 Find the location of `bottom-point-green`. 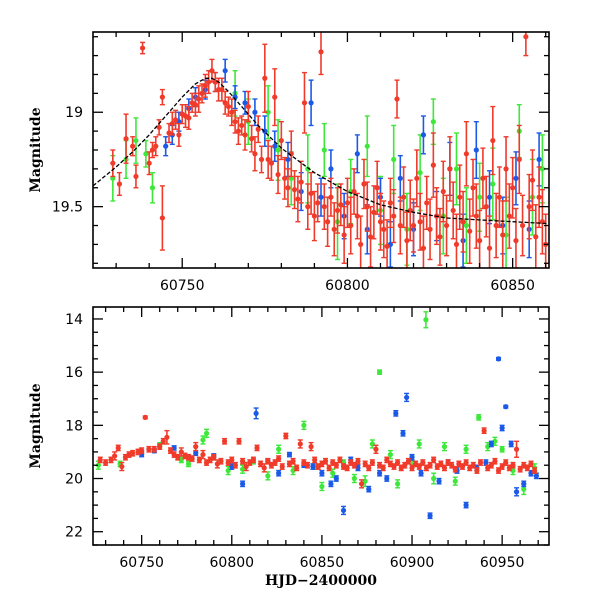

bottom-point-green is located at coordinates (203, 440).